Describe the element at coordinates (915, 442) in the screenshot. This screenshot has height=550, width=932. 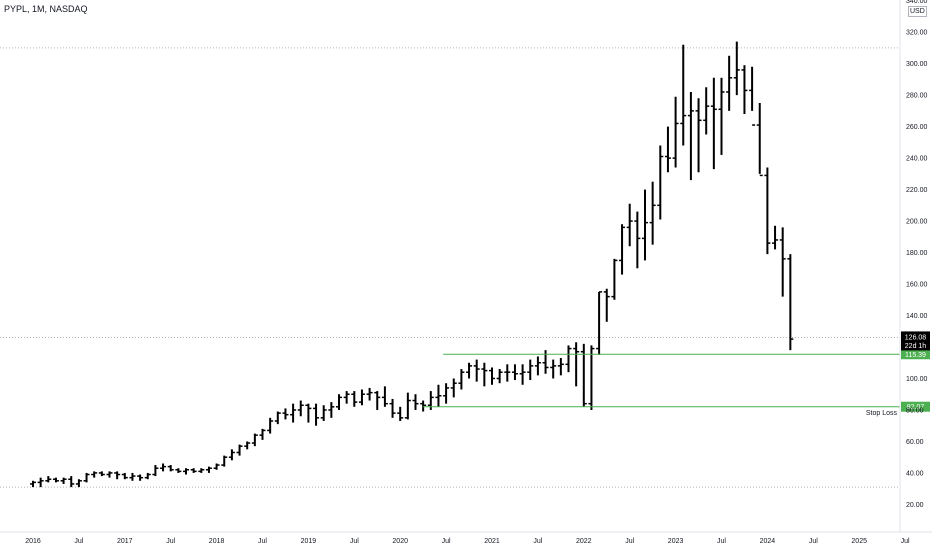
I see `y-tick-label: 60.00` at that location.